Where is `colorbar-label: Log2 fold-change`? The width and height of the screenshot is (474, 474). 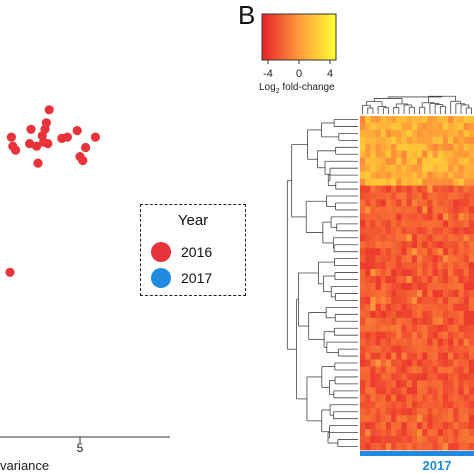
colorbar-label: Log2 fold-change is located at coordinates (297, 88).